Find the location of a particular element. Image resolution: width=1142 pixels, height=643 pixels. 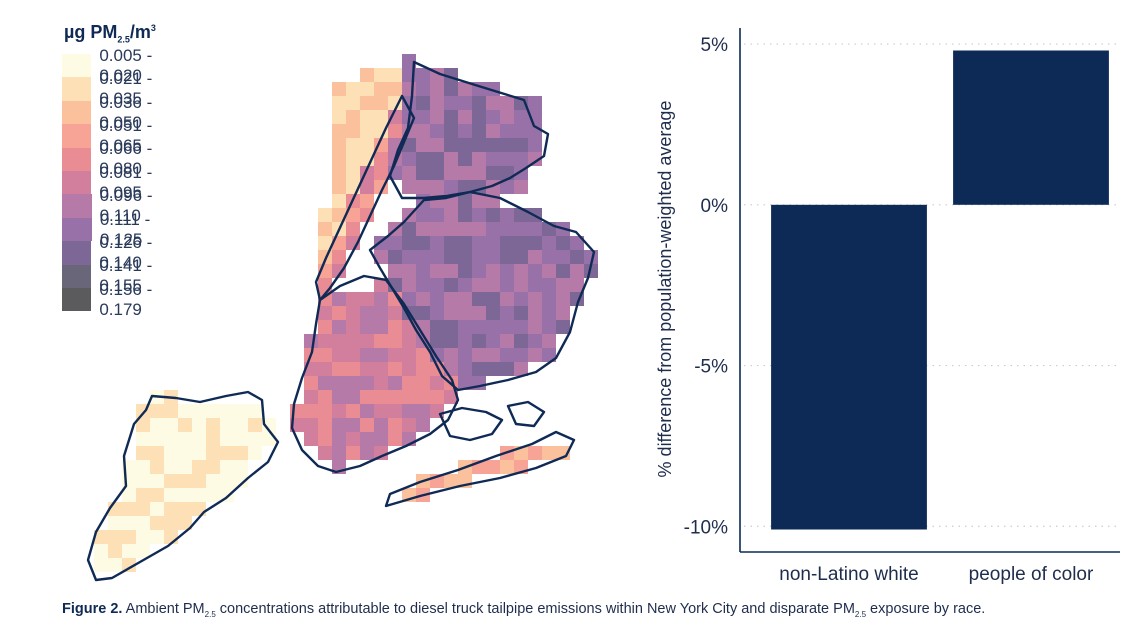

brooklyn-outline is located at coordinates (375, 374).